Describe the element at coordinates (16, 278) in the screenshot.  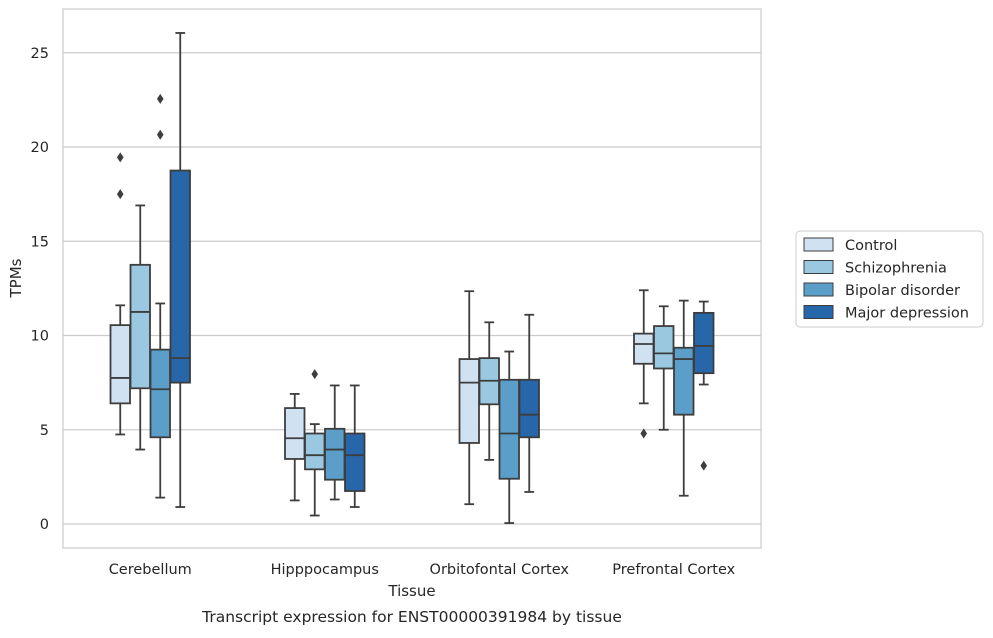
I see `y-axis-label: TPMs` at that location.